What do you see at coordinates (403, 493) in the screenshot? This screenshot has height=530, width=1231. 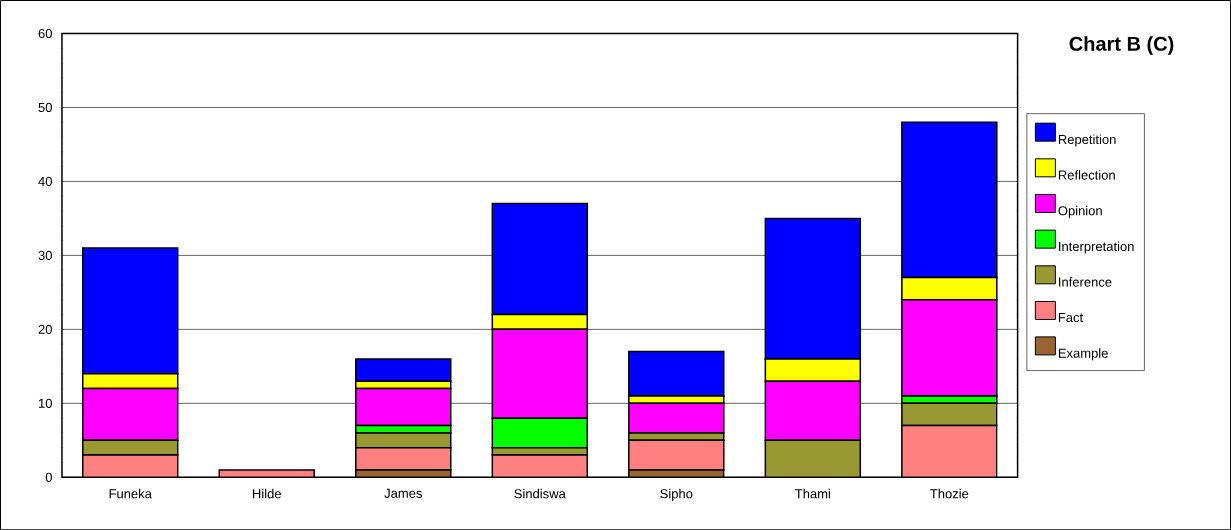 I see `x-tick-label: James` at bounding box center [403, 493].